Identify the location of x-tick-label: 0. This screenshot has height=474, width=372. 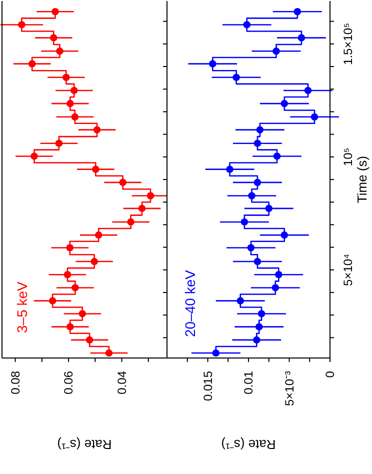
(330, 374).